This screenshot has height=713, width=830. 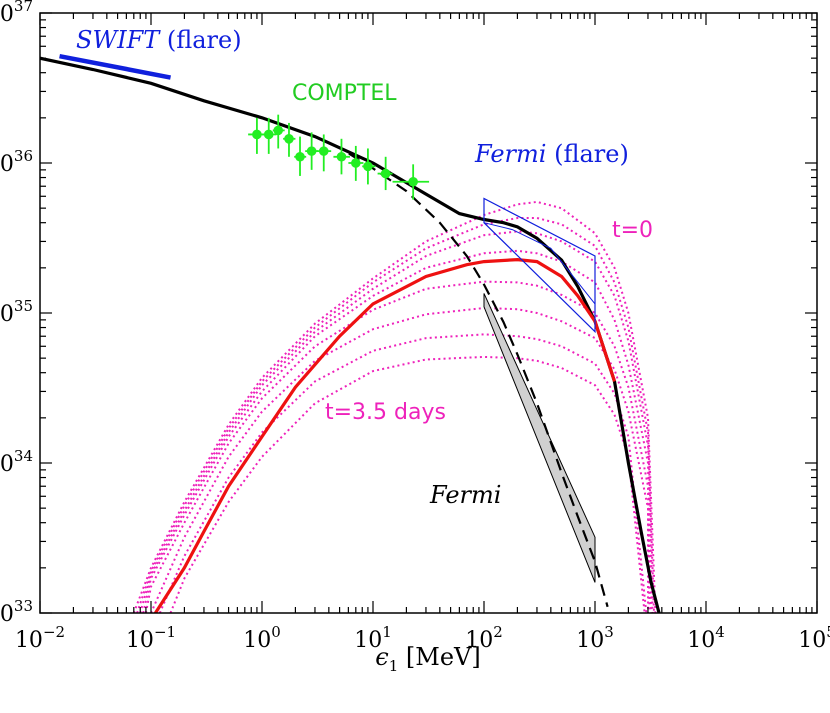 What do you see at coordinates (427, 659) in the screenshot?
I see `x-axis-label: ϵ1 [MeV]` at bounding box center [427, 659].